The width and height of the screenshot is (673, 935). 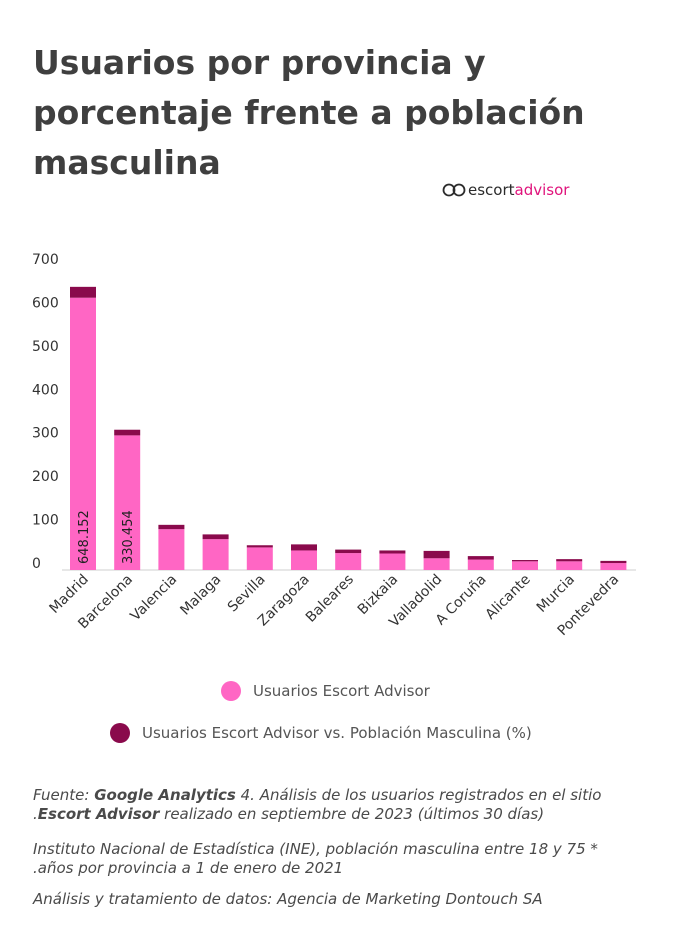 I want to click on logo-mark-icon, so click(x=454, y=190).